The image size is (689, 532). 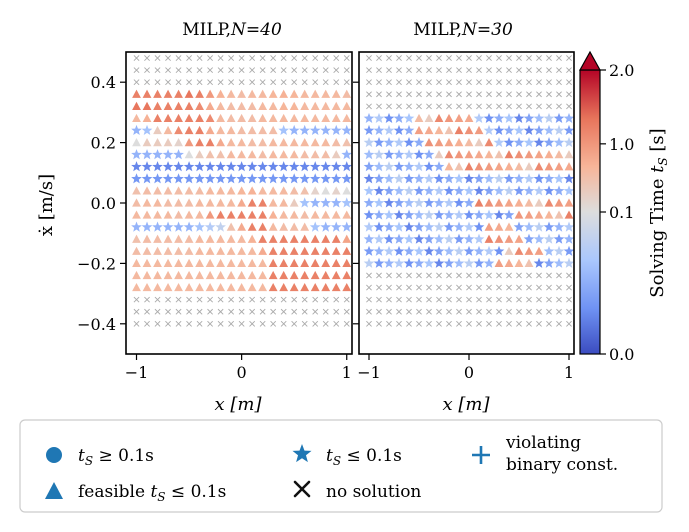 I want to click on ytick-label: 0.2, so click(x=103, y=143).